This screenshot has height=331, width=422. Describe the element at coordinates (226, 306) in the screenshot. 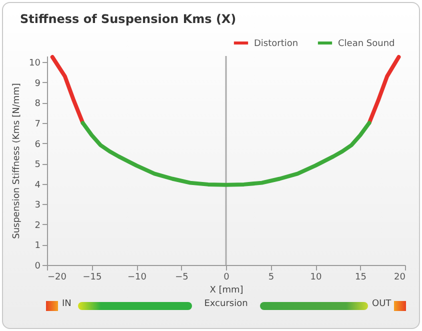

I see `excursion-gauge: IN Excursion OUT` at that location.